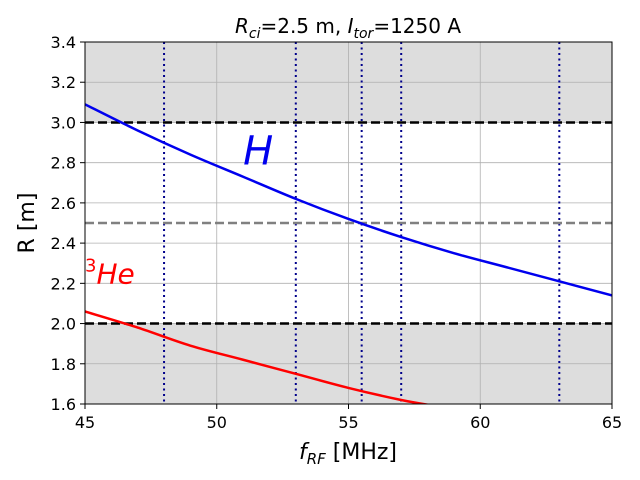  Describe the element at coordinates (63, 364) in the screenshot. I see `y-tick-label-1: 1.8` at that location.